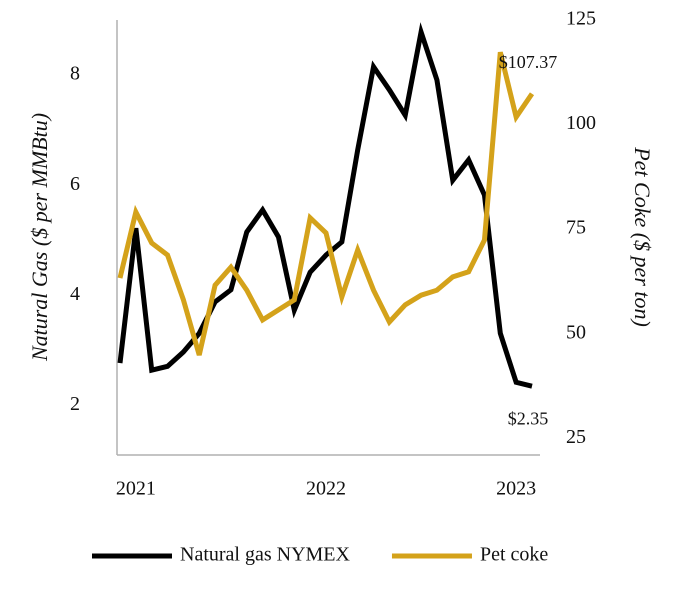 The image size is (682, 600). What do you see at coordinates (75, 404) in the screenshot?
I see `y-tick-label: 2` at bounding box center [75, 404].